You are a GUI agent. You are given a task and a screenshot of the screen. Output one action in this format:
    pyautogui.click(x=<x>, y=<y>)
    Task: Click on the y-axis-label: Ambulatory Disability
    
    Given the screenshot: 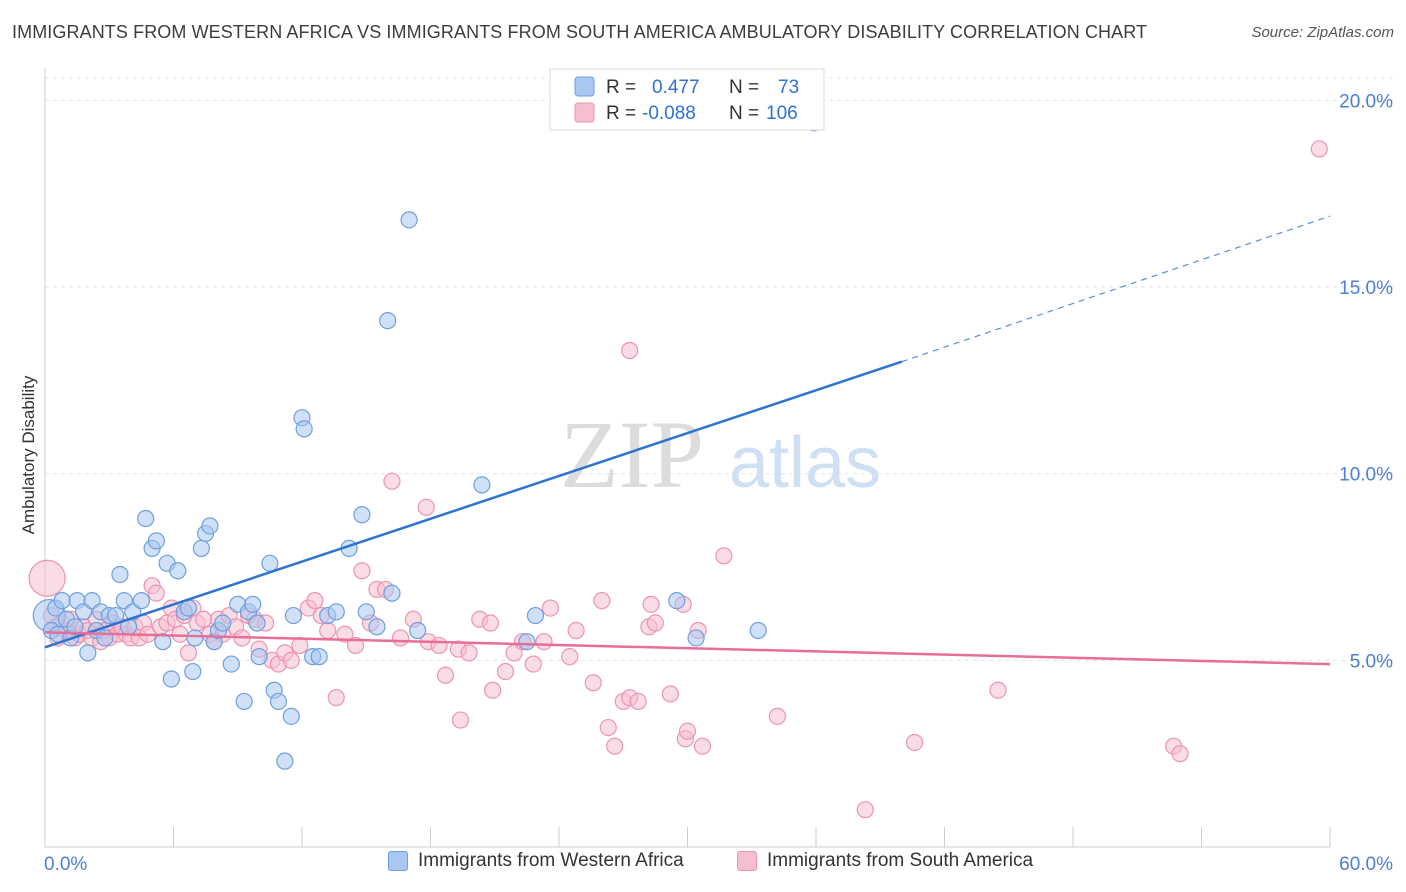 What is the action you would take?
    pyautogui.click(x=28, y=454)
    